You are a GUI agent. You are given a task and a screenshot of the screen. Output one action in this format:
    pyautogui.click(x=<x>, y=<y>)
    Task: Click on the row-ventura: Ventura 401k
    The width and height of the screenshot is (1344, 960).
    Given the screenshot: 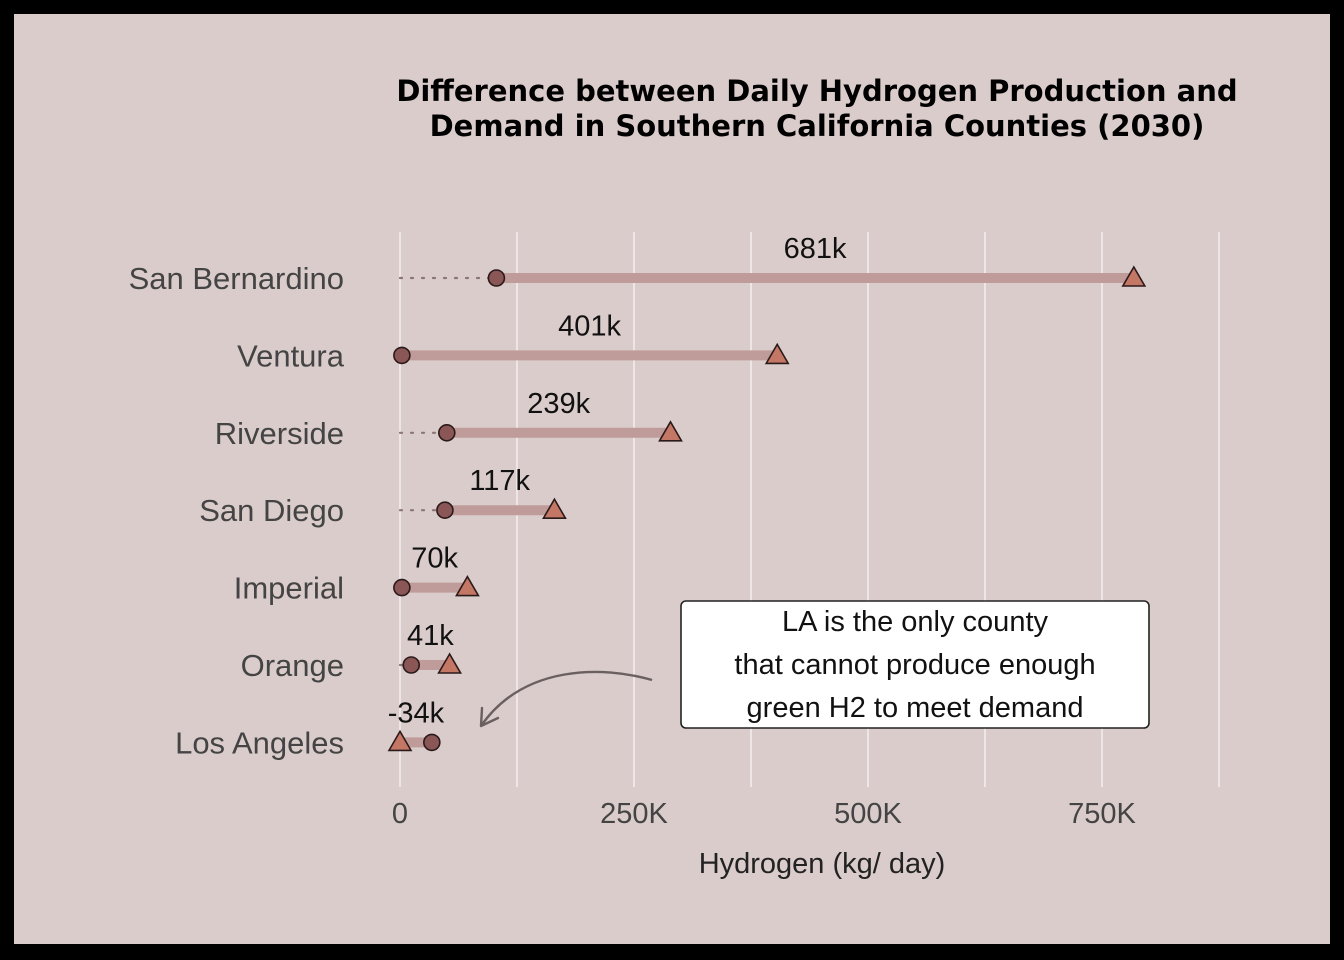 What is the action you would take?
    pyautogui.click(x=513, y=341)
    